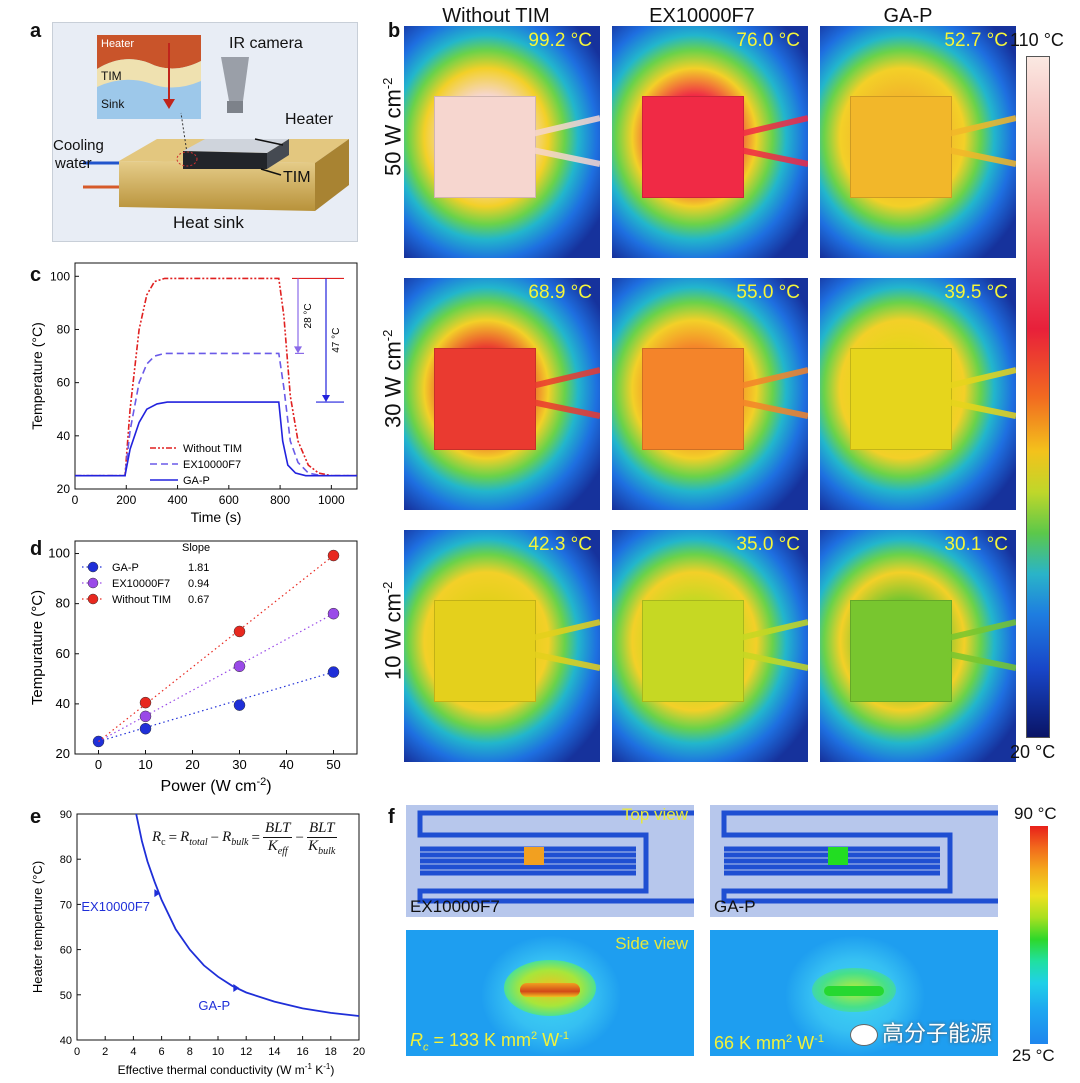 This screenshot has width=1080, height=1083. What do you see at coordinates (908, 16) in the screenshot?
I see `column-title-ga-p: GA-P` at bounding box center [908, 16].